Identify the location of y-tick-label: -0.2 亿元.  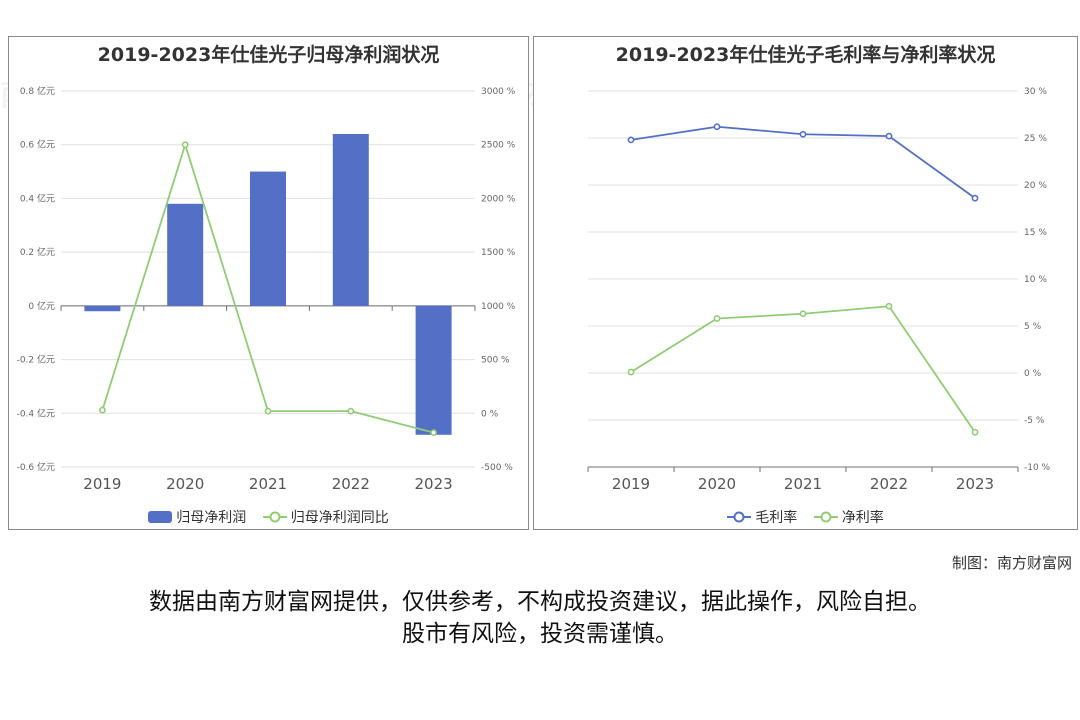
(36, 360).